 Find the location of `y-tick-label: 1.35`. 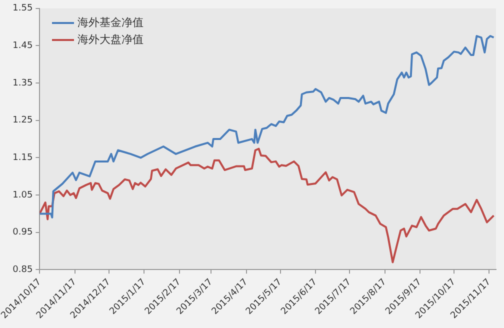

y-tick-label: 1.35 is located at coordinates (22, 83).